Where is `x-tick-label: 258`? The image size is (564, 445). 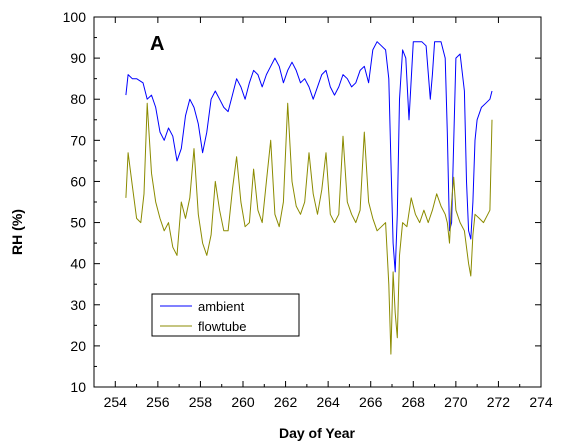 x-tick-label: 258 is located at coordinates (201, 402).